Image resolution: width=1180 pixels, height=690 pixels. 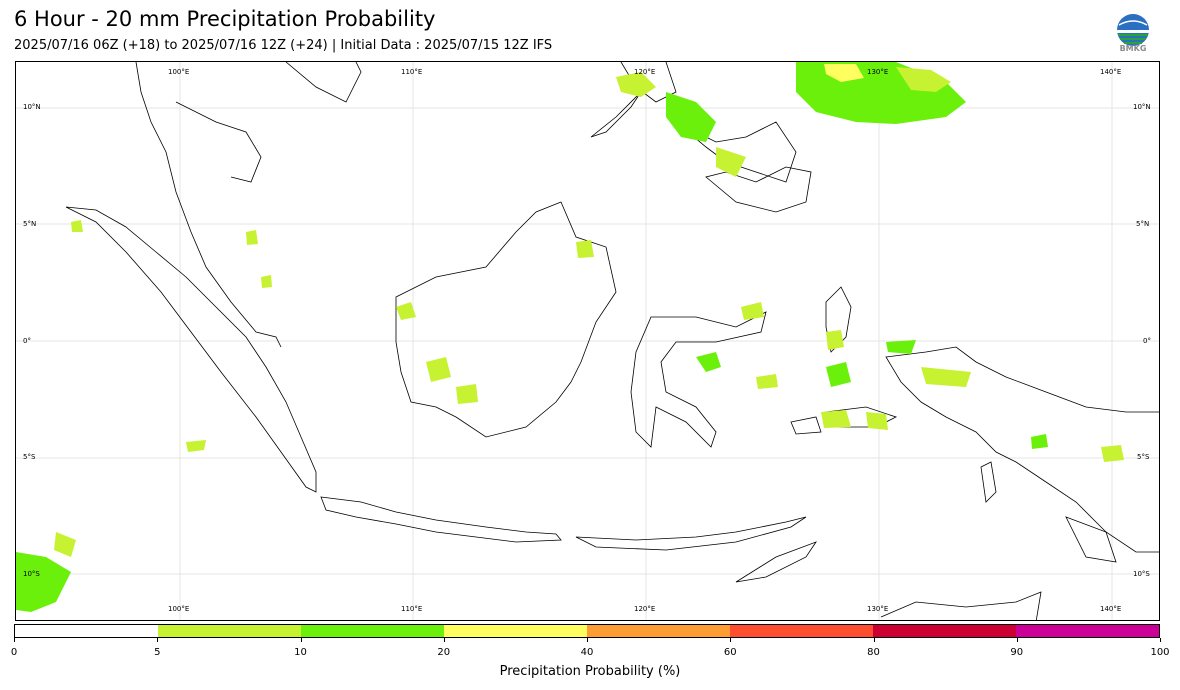 I want to click on coast-australia, so click(x=961, y=605).